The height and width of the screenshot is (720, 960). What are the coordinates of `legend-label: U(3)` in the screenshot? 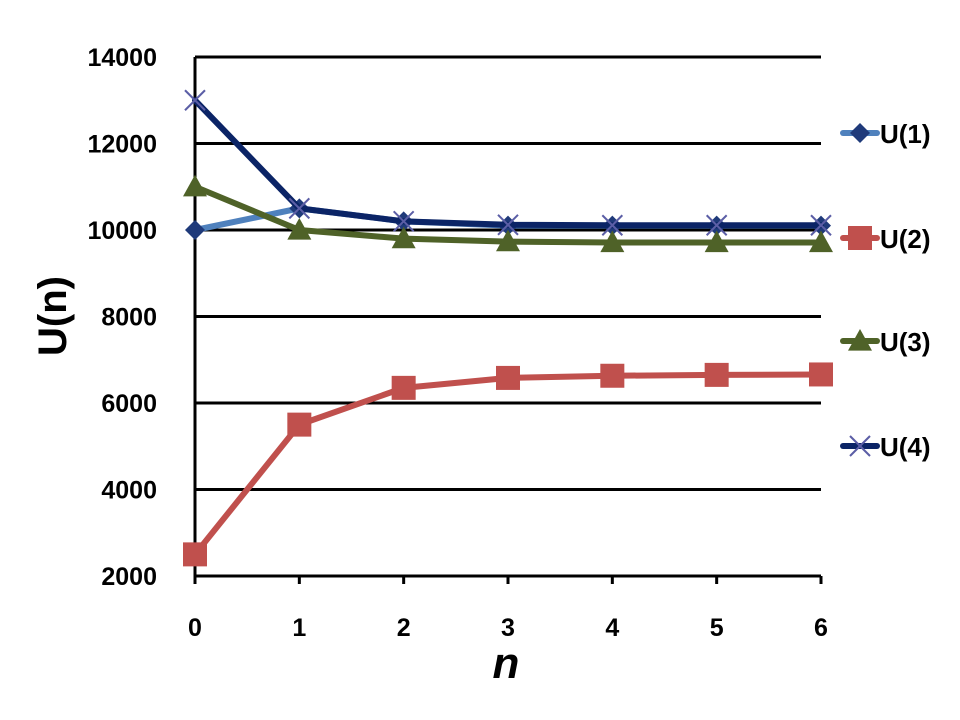 It's located at (905, 342).